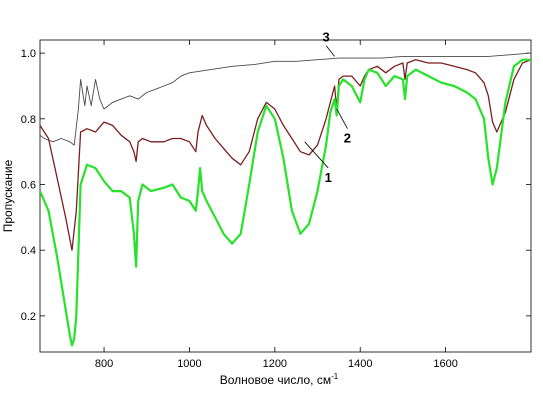 The width and height of the screenshot is (543, 407). I want to click on x-axis-title: Волновое число, см-1, so click(279, 379).